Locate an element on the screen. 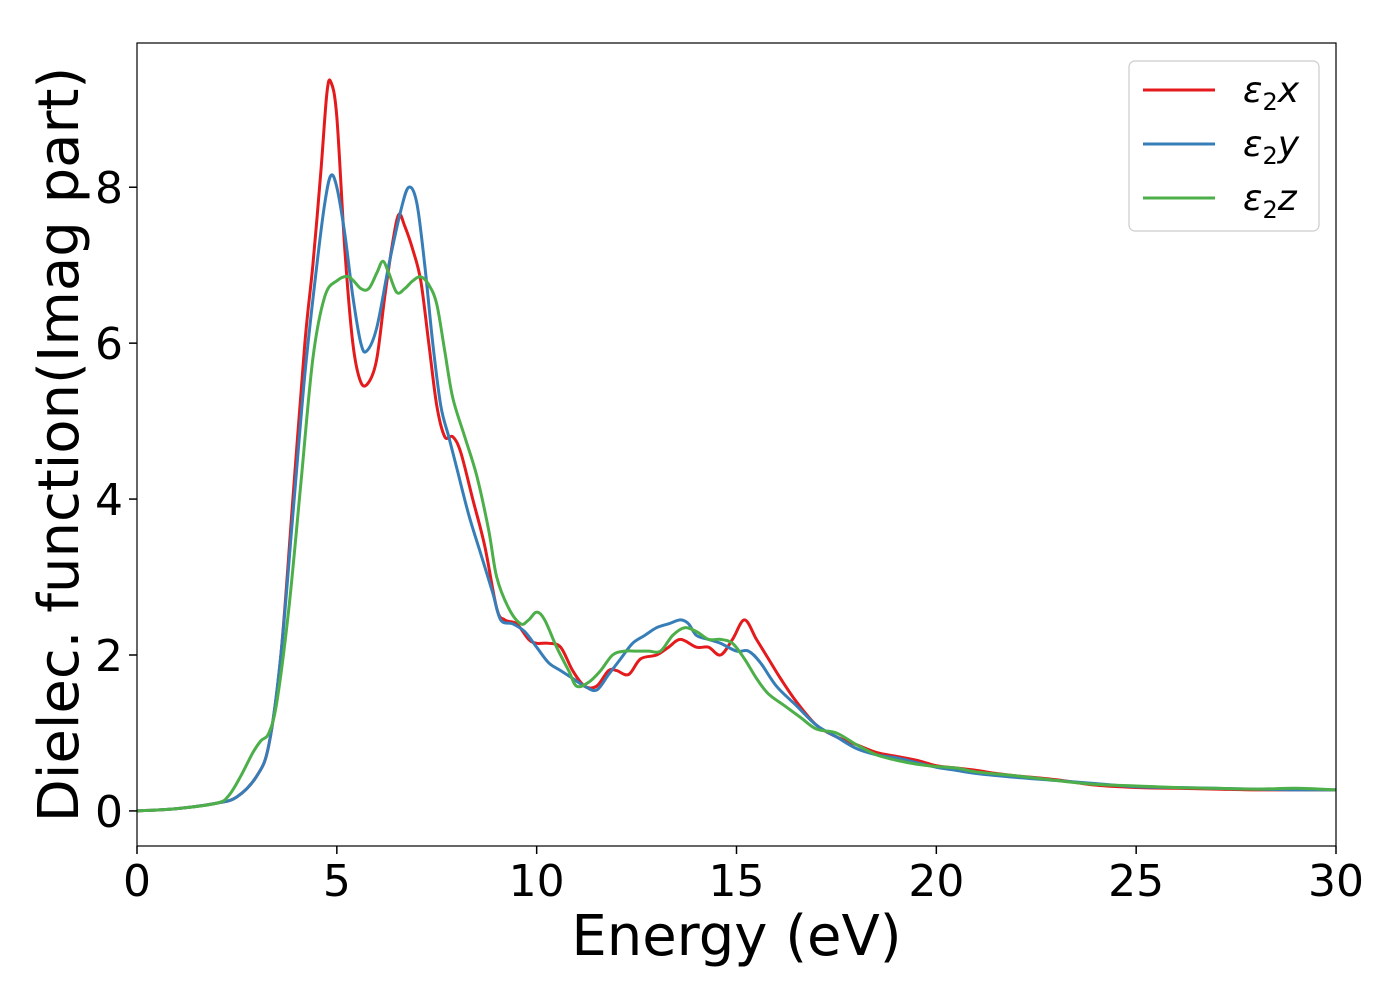 The width and height of the screenshot is (1400, 1000). legend-label-tail: x is located at coordinates (1288, 90).